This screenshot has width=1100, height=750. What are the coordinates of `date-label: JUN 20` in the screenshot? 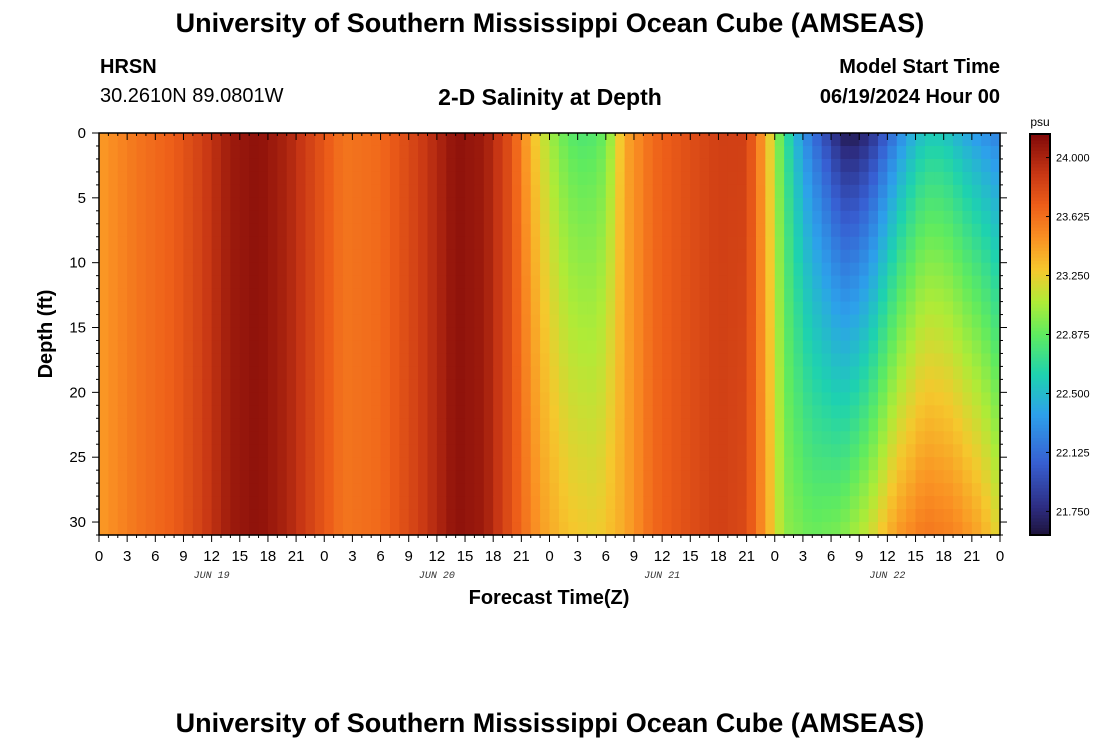 It's located at (437, 576).